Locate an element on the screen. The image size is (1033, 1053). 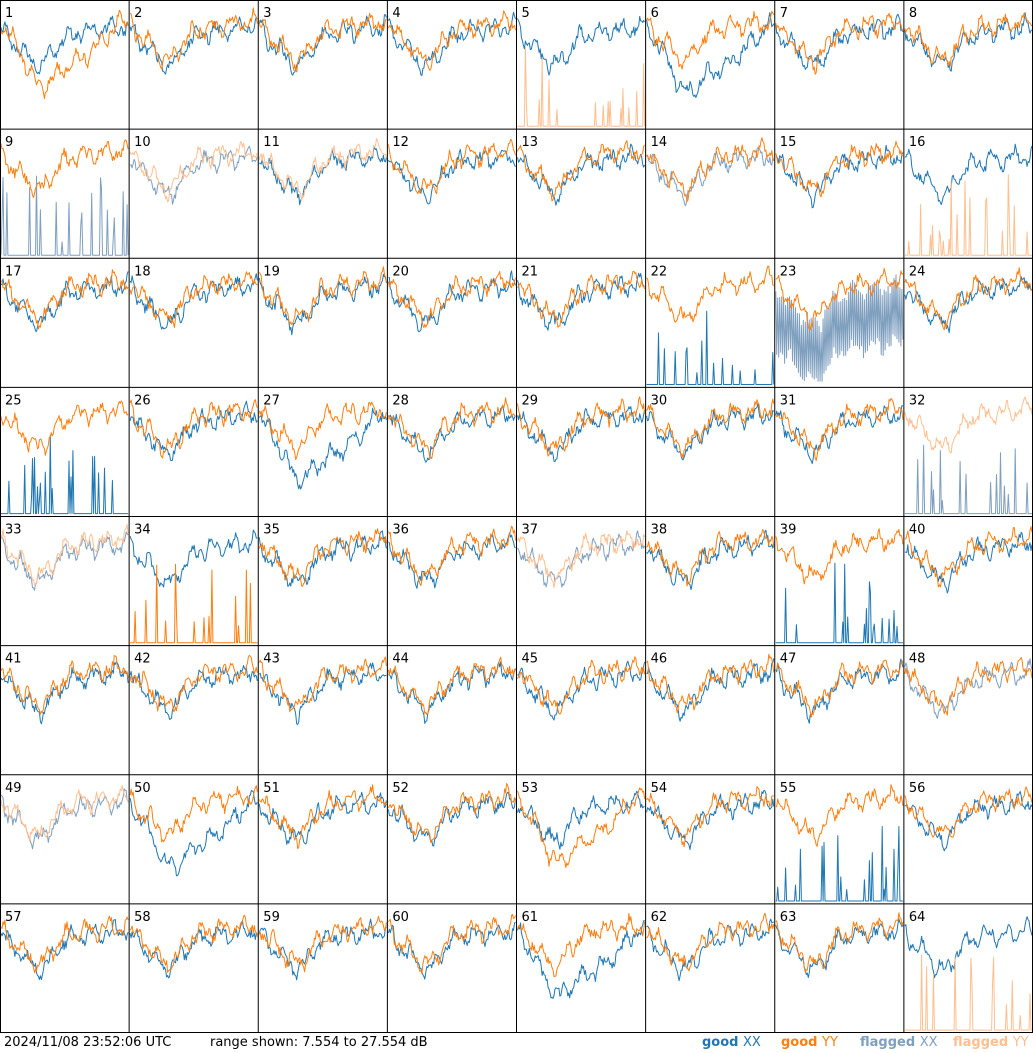
panel-15-yy-line is located at coordinates (839, 169).